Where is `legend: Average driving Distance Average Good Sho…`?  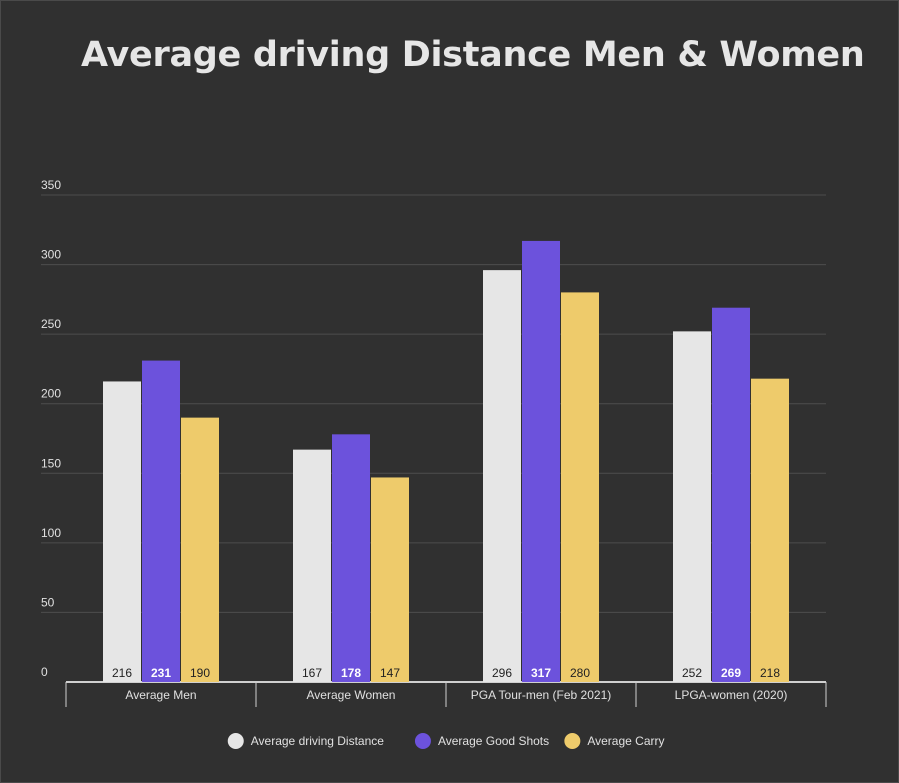
legend: Average driving Distance Average Good Sho… is located at coordinates (446, 741).